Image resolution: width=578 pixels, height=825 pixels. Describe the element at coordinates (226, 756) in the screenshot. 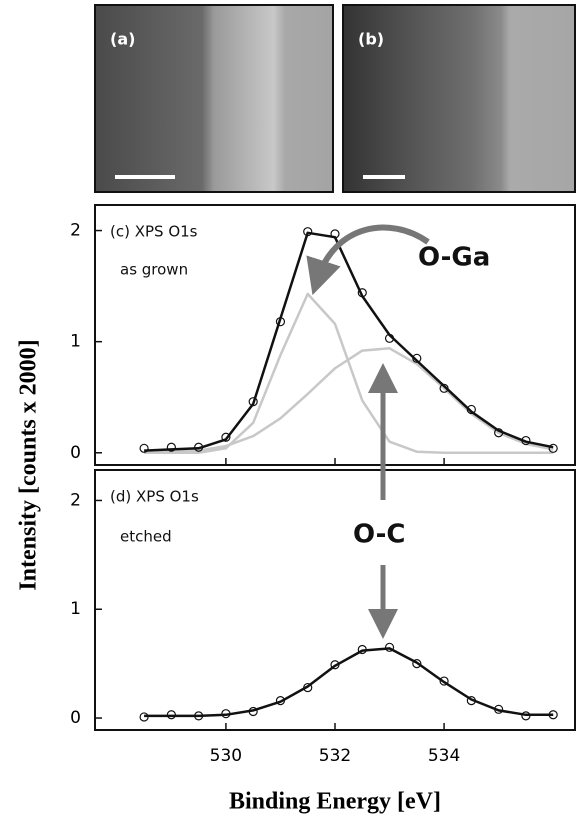

I see `x-tick-label: 530` at that location.